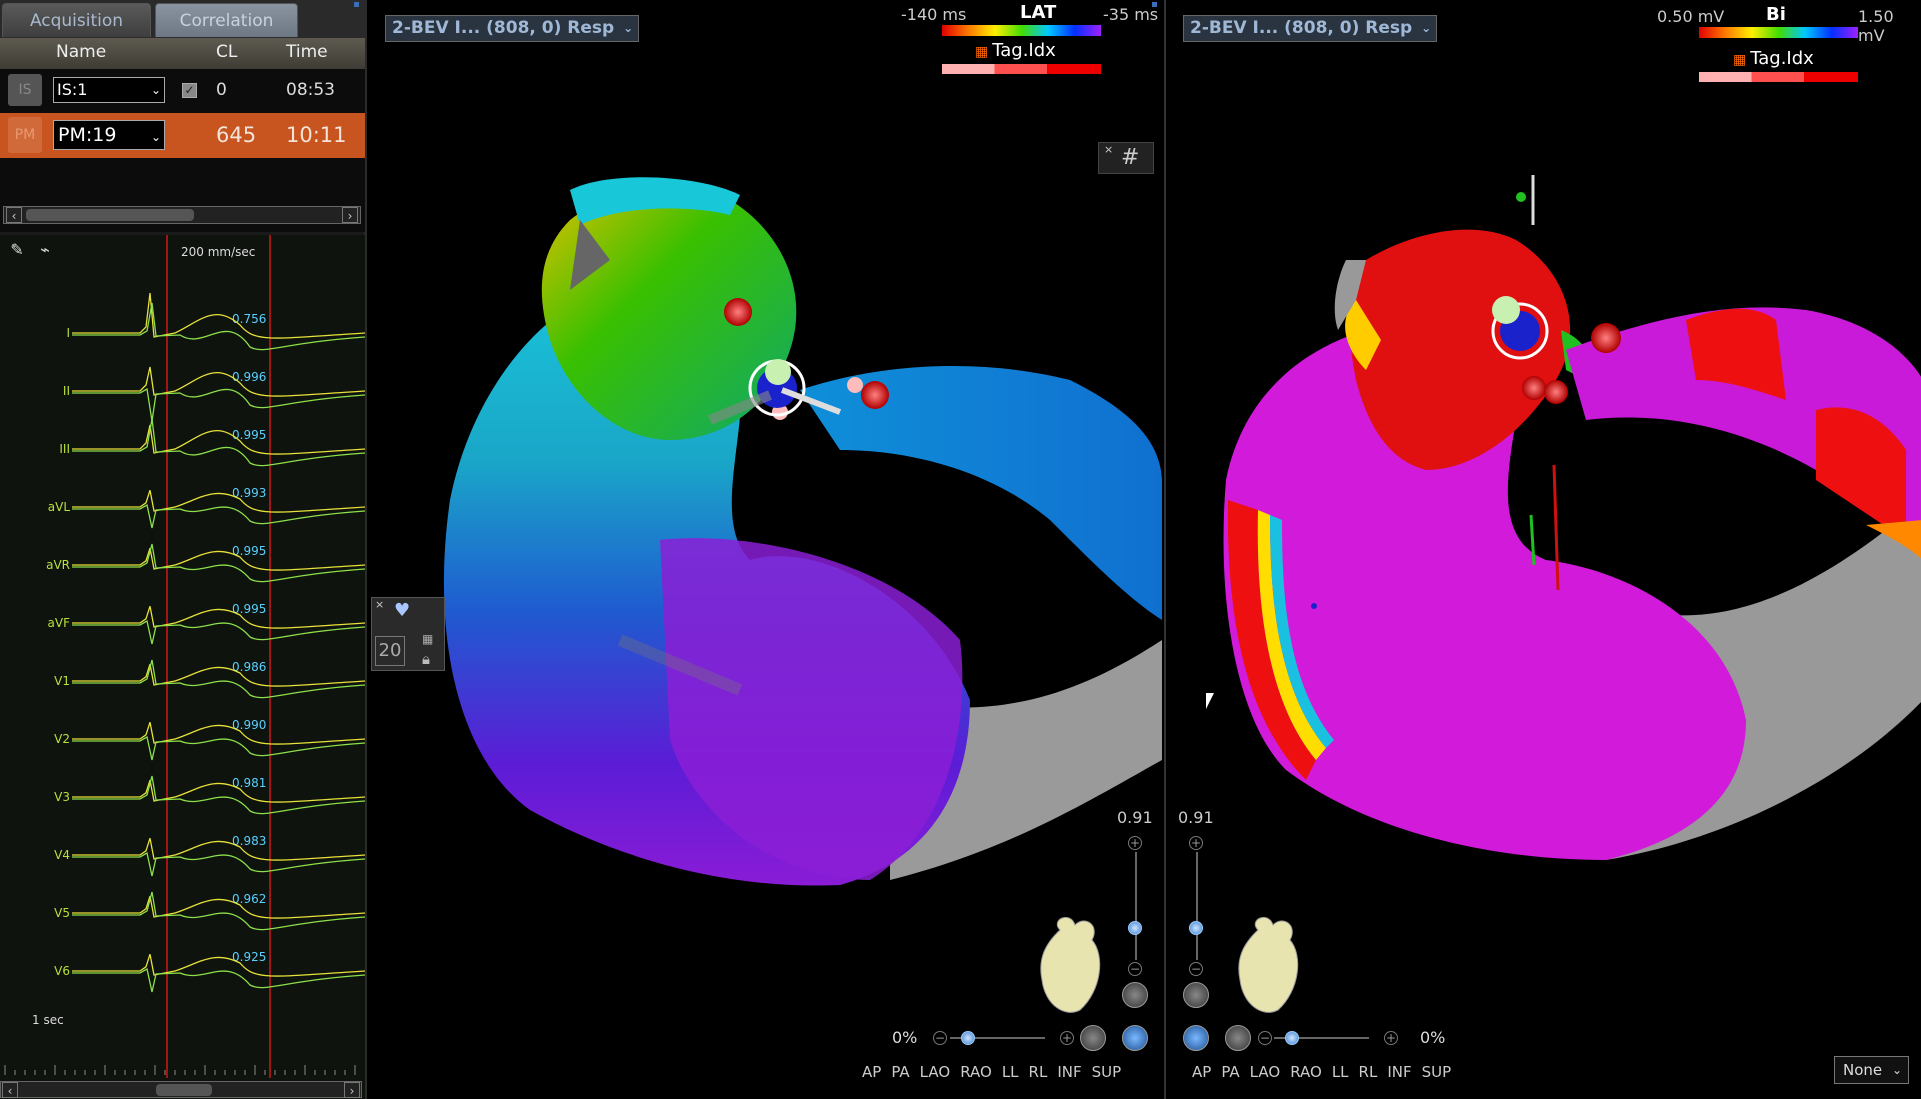  What do you see at coordinates (1871, 1070) in the screenshot?
I see `display-select: None ⌄` at bounding box center [1871, 1070].